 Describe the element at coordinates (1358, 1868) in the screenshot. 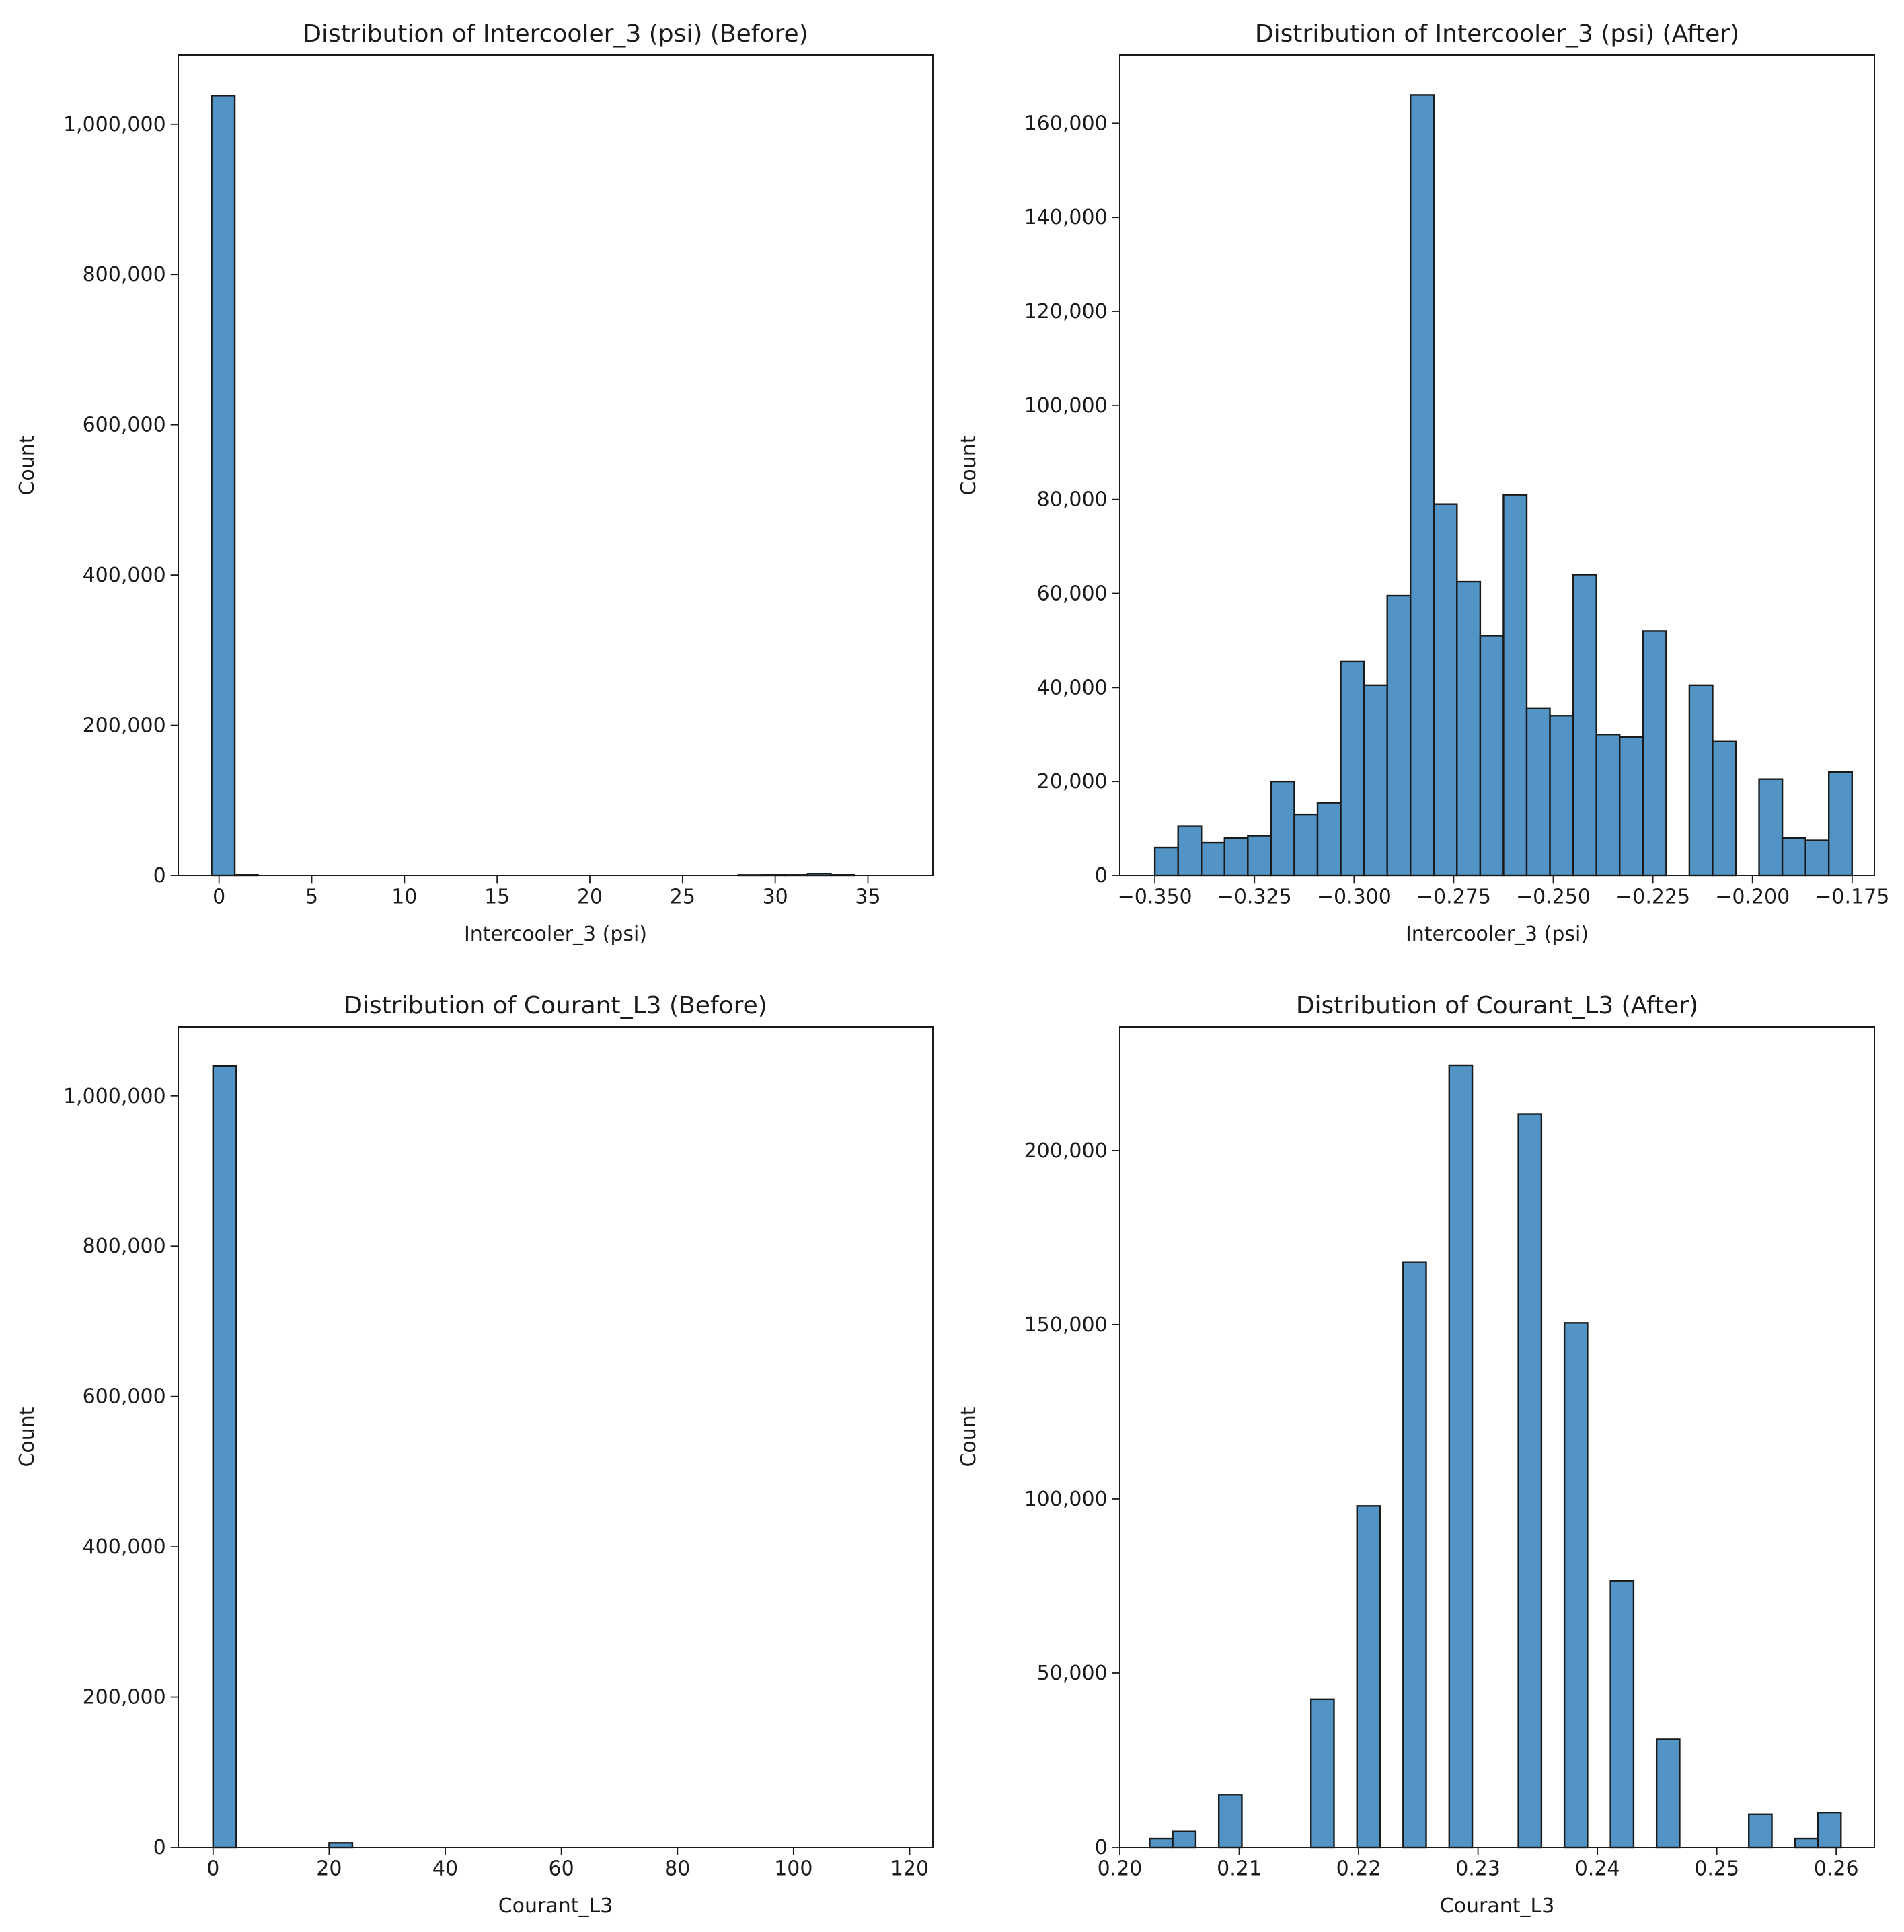

I see `chart-4-xtick-label-3: 0.22` at that location.